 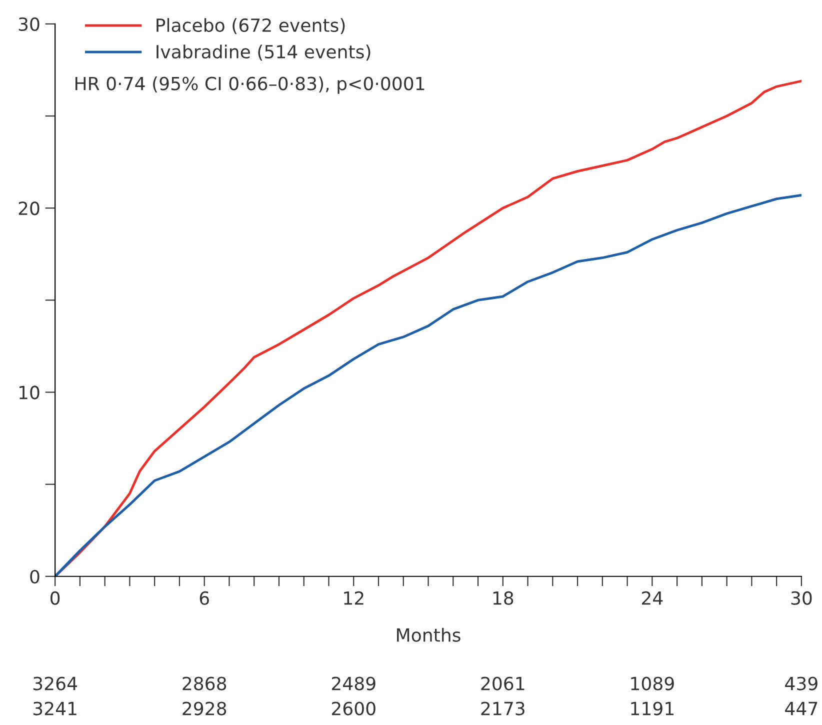 What do you see at coordinates (29, 209) in the screenshot?
I see `y-tick-label: 20` at bounding box center [29, 209].